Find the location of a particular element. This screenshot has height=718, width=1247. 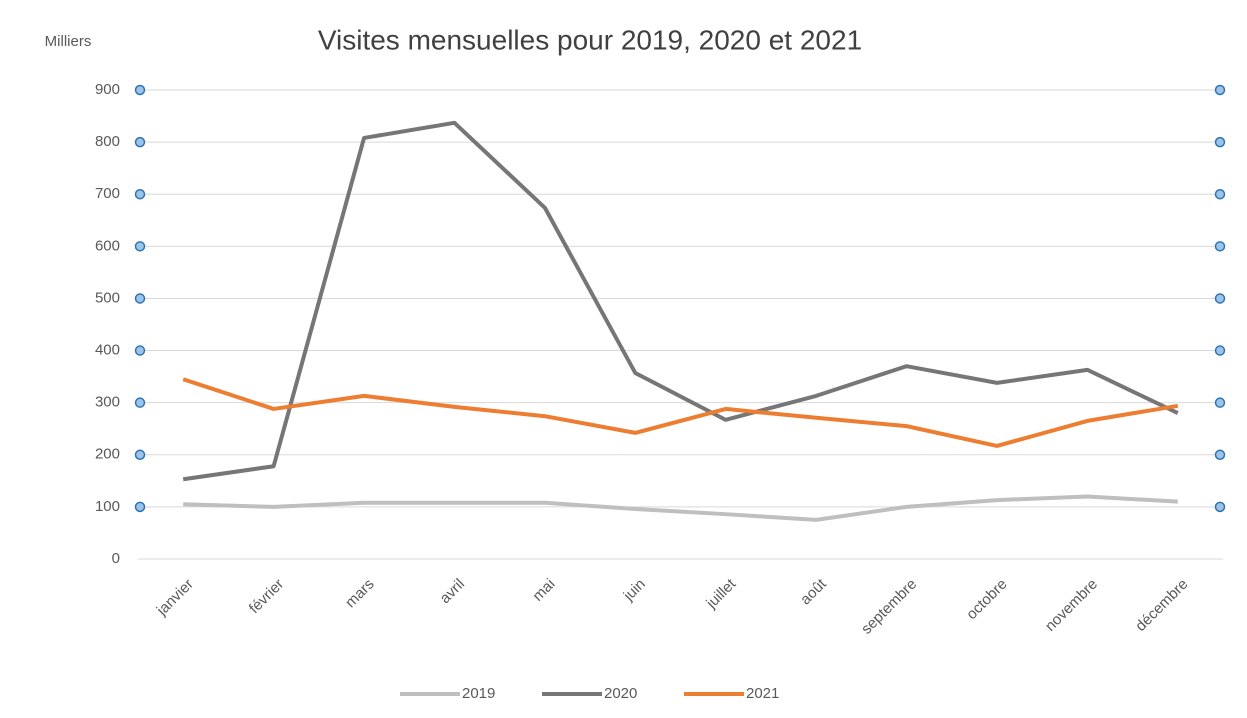

x-tick-label: février is located at coordinates (266, 596).